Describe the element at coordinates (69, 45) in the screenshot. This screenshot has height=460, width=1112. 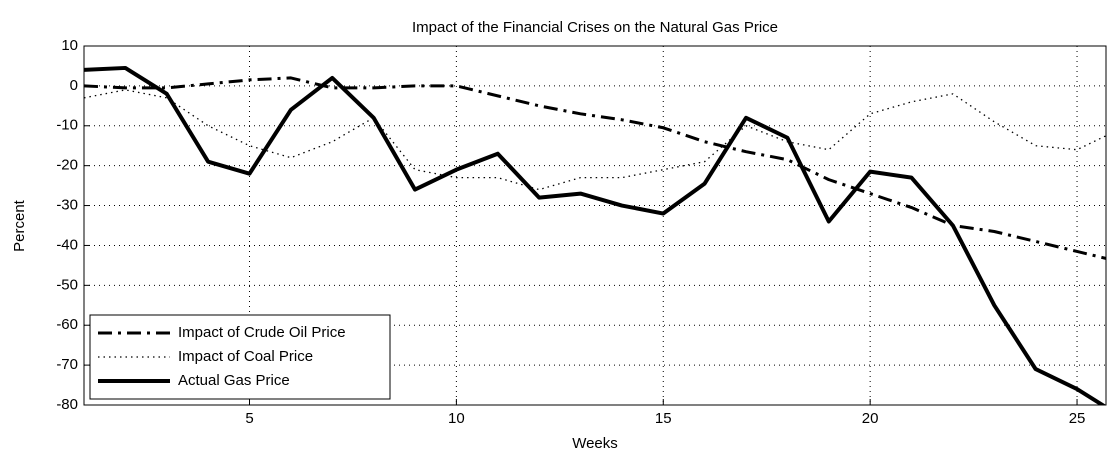
I see `y-tick-label: 10` at that location.